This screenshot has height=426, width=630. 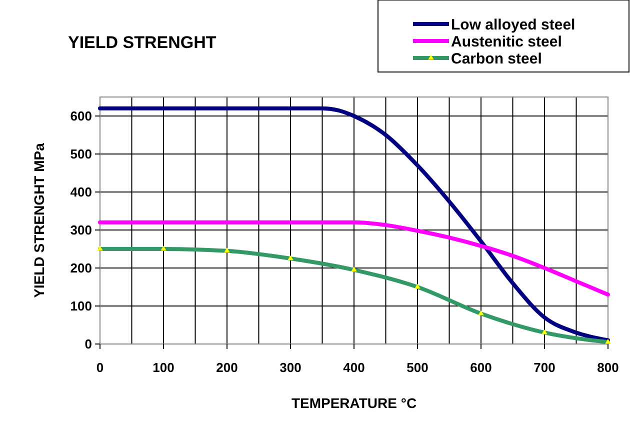 I want to click on y-tick-label: 400, so click(x=81, y=192).